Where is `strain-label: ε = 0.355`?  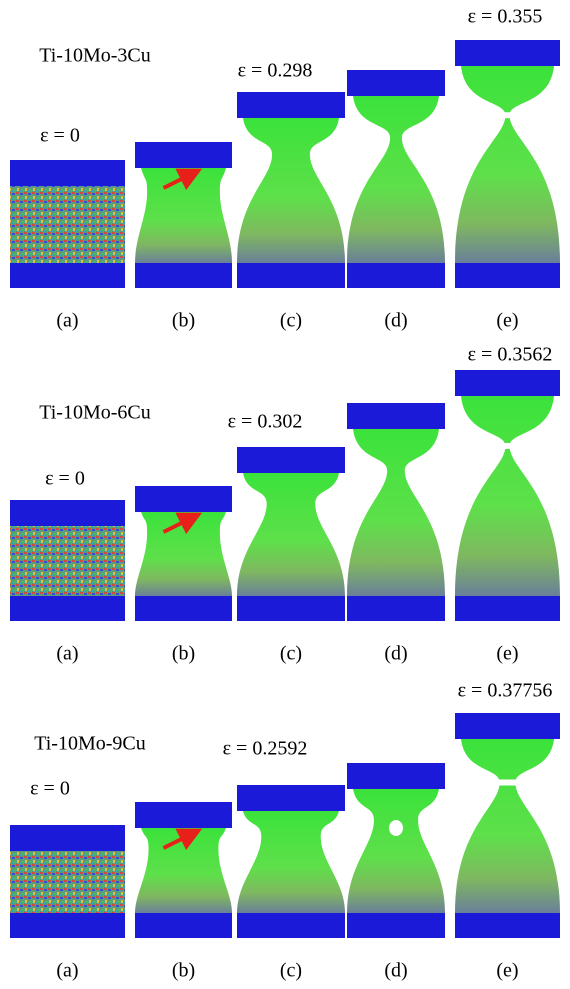 strain-label: ε = 0.355 is located at coordinates (505, 17).